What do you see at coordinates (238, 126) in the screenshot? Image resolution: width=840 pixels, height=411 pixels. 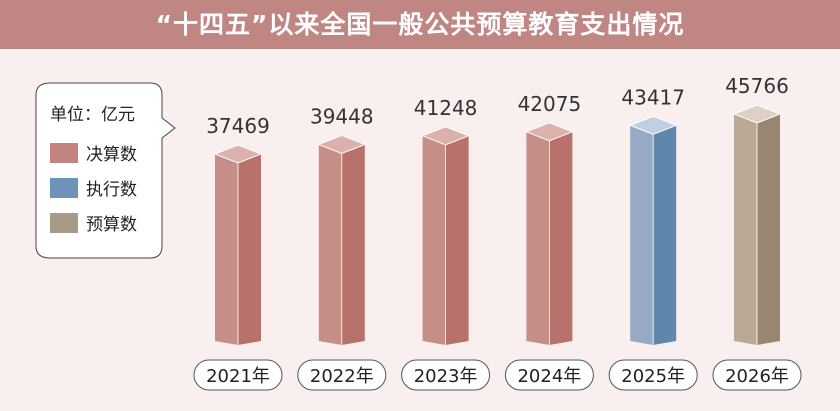 I see `value-label: 37469` at bounding box center [238, 126].